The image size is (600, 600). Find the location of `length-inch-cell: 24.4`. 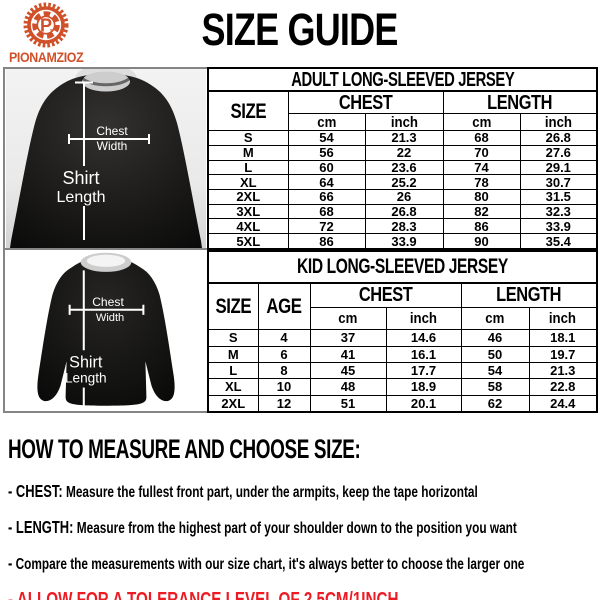

length-inch-cell: 24.4 is located at coordinates (563, 403).